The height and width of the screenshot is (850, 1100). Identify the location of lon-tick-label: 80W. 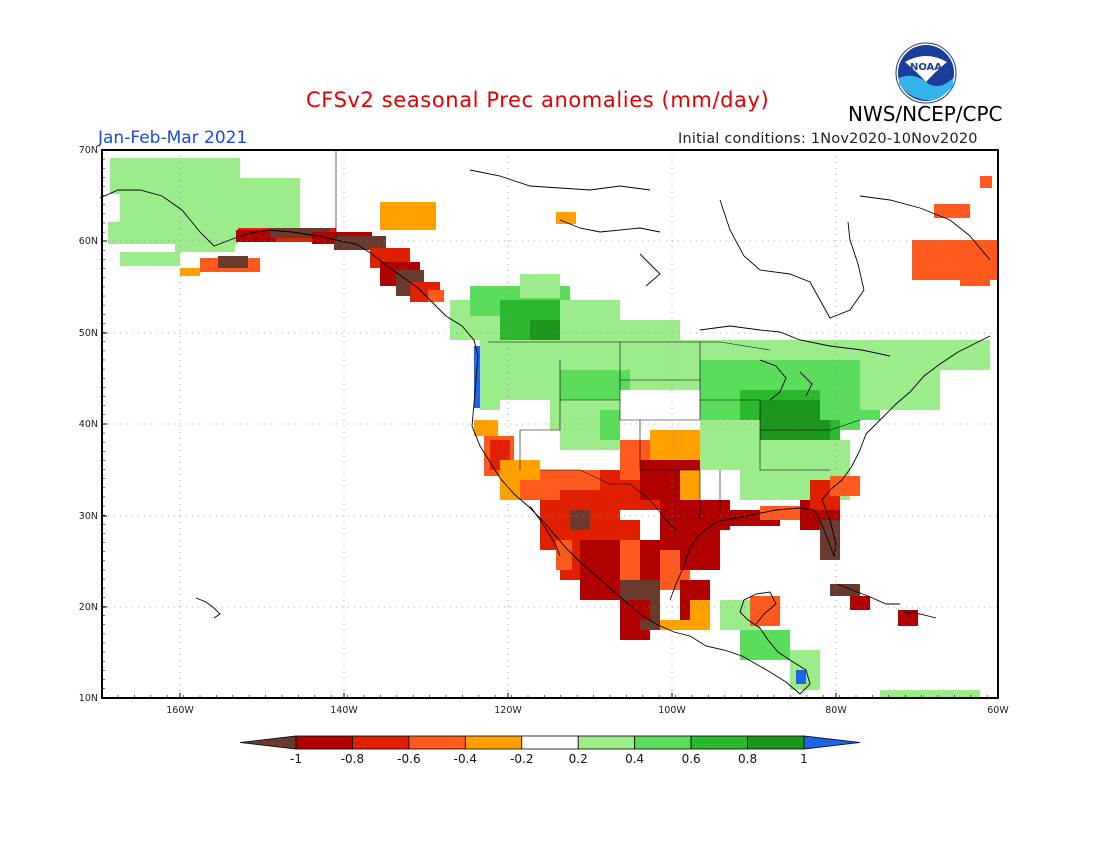
(836, 710).